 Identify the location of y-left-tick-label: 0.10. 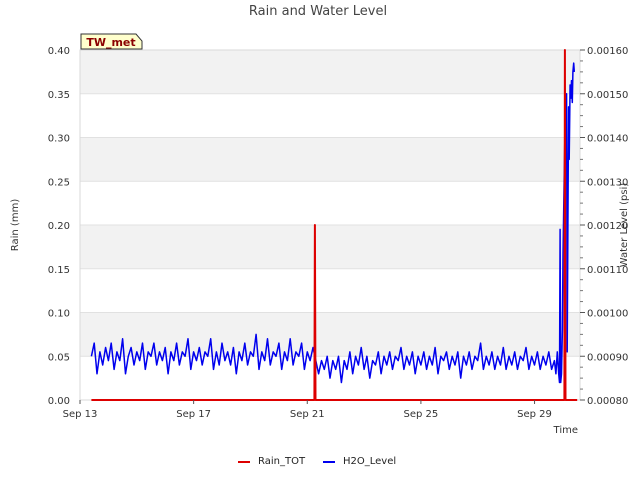
(59, 314).